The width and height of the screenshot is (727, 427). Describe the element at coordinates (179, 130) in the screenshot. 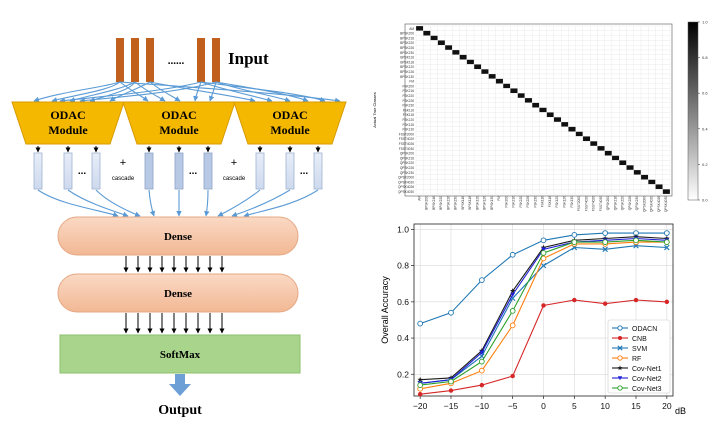

I see `module-label-line2: Module` at that location.